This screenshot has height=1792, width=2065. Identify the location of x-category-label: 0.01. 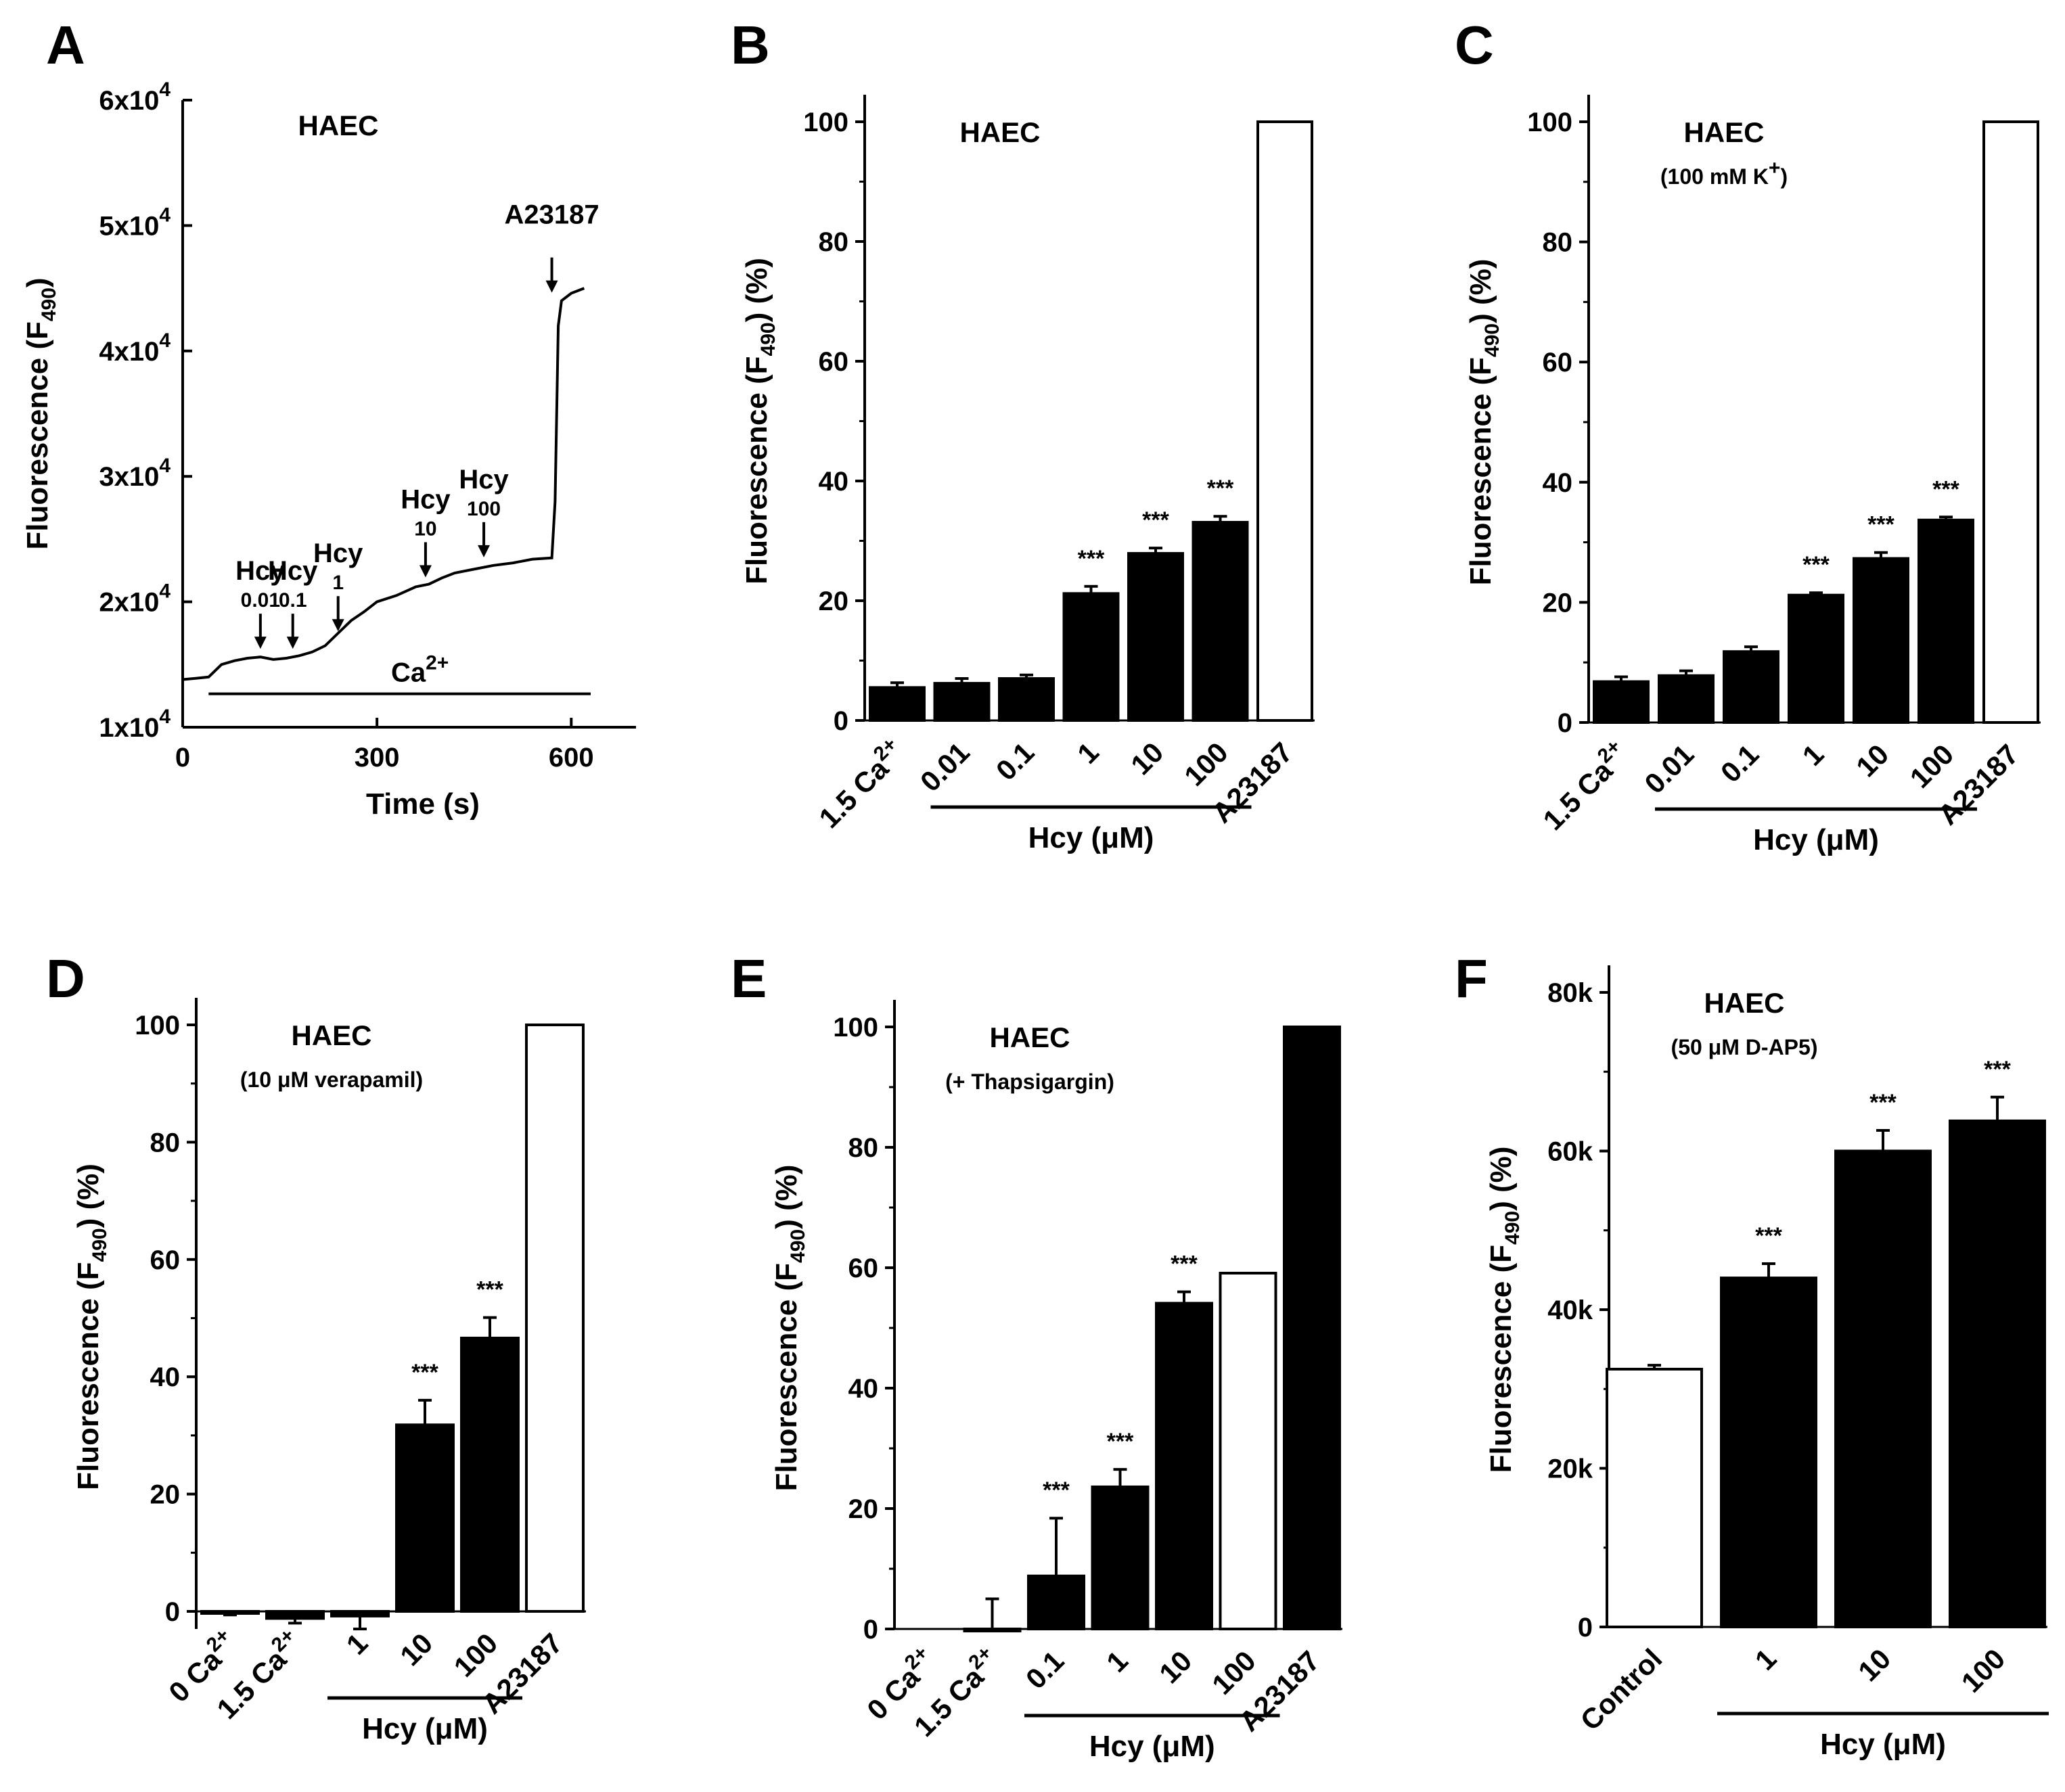
(1669, 769).